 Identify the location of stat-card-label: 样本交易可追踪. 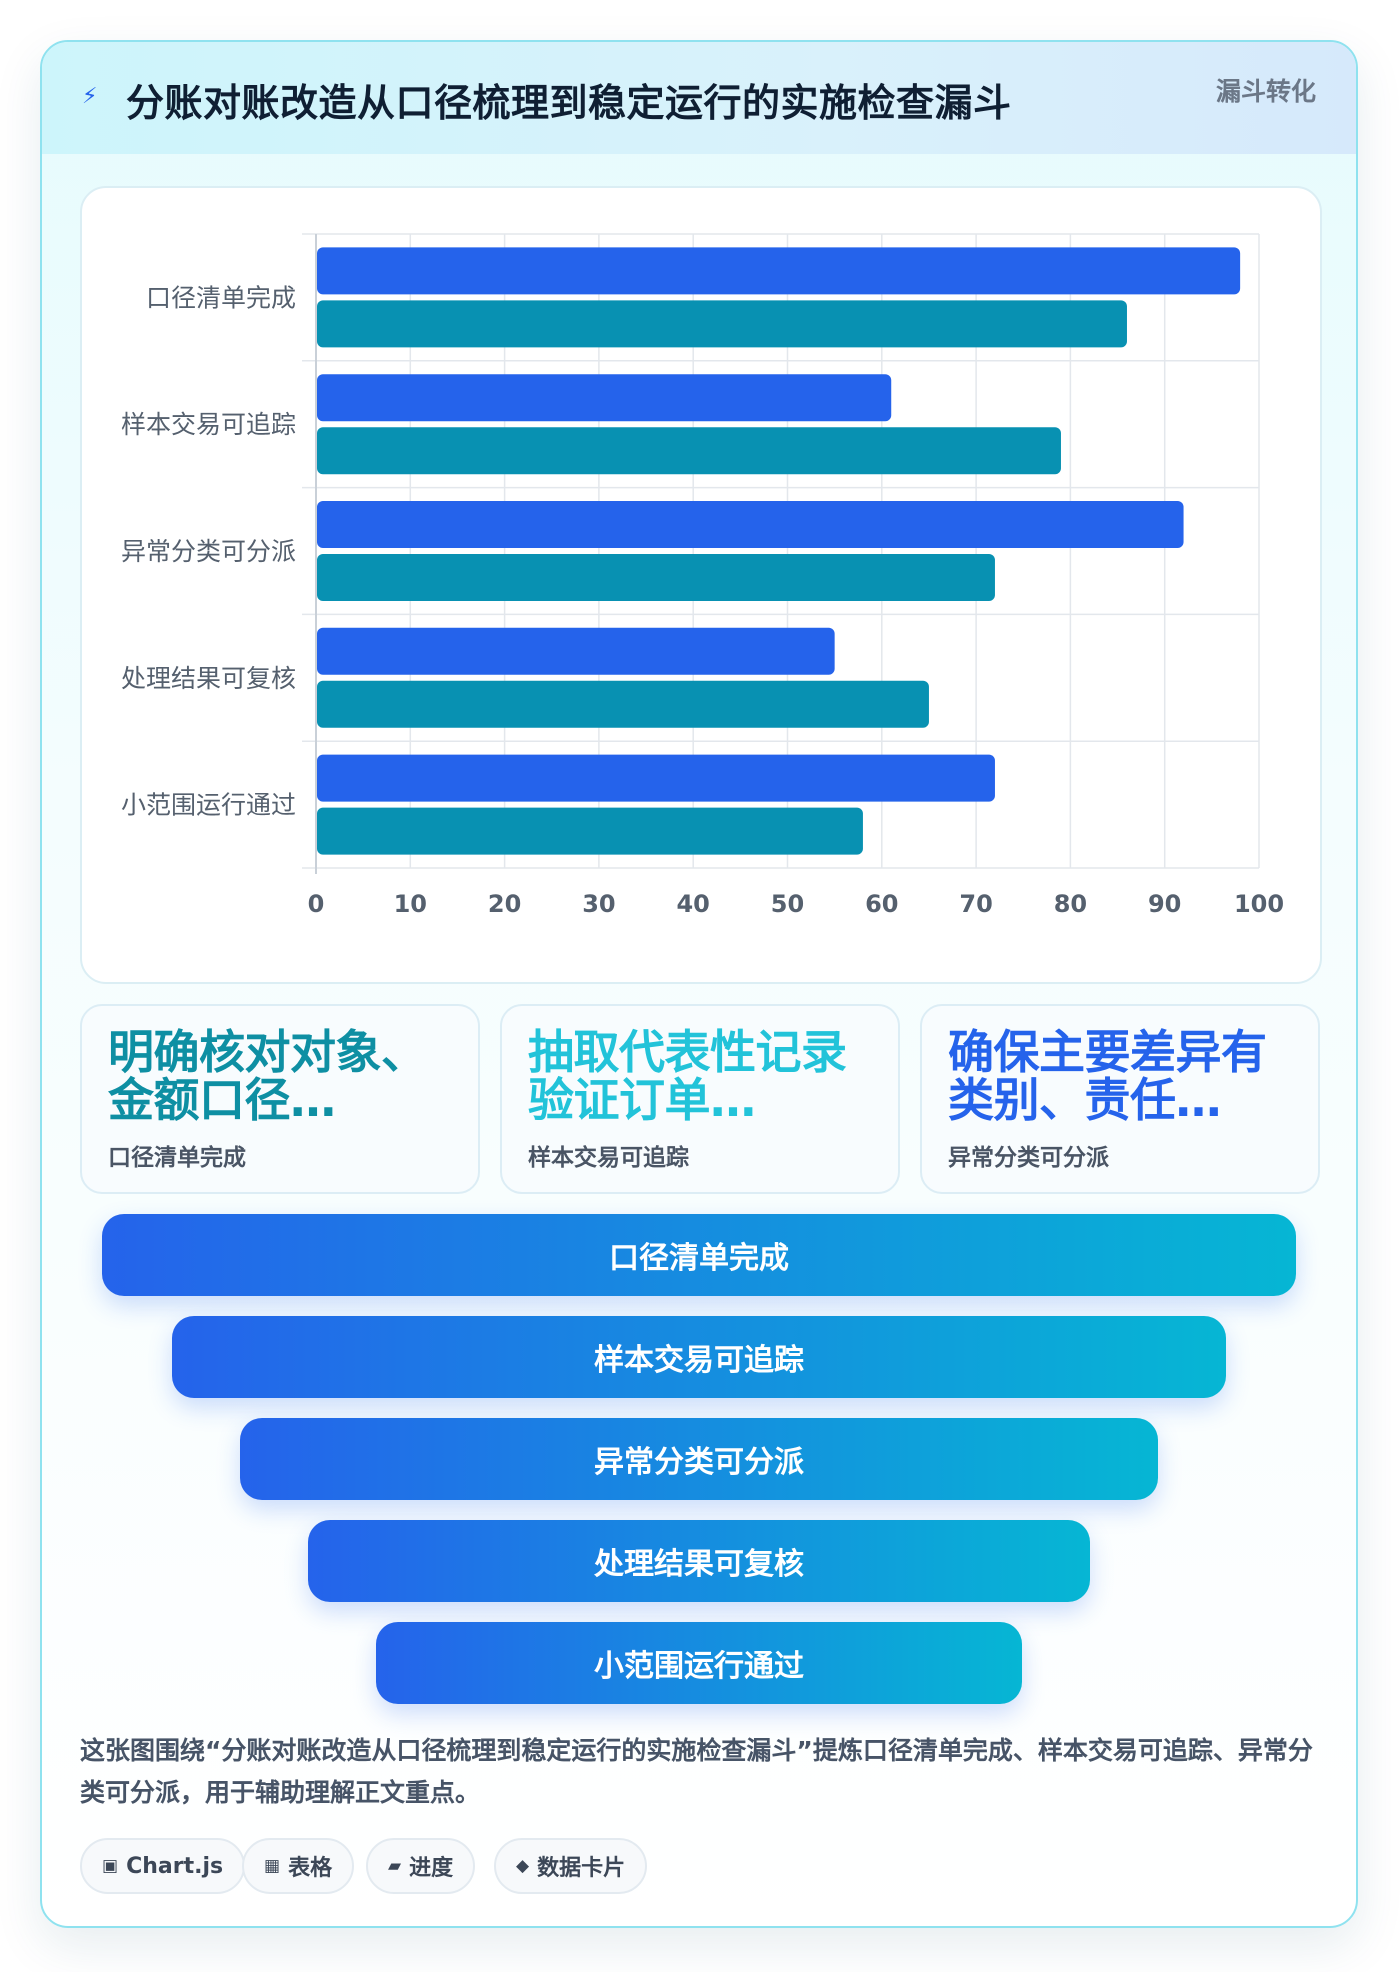
(608, 1158).